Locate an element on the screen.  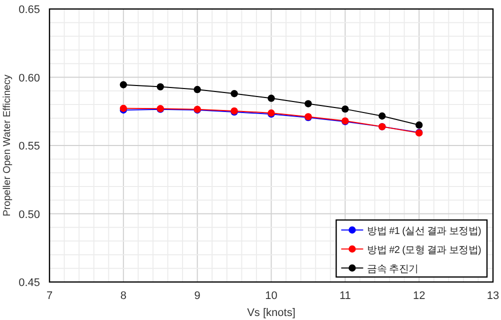
x-axis-title: Vs [knots] is located at coordinates (271, 313).